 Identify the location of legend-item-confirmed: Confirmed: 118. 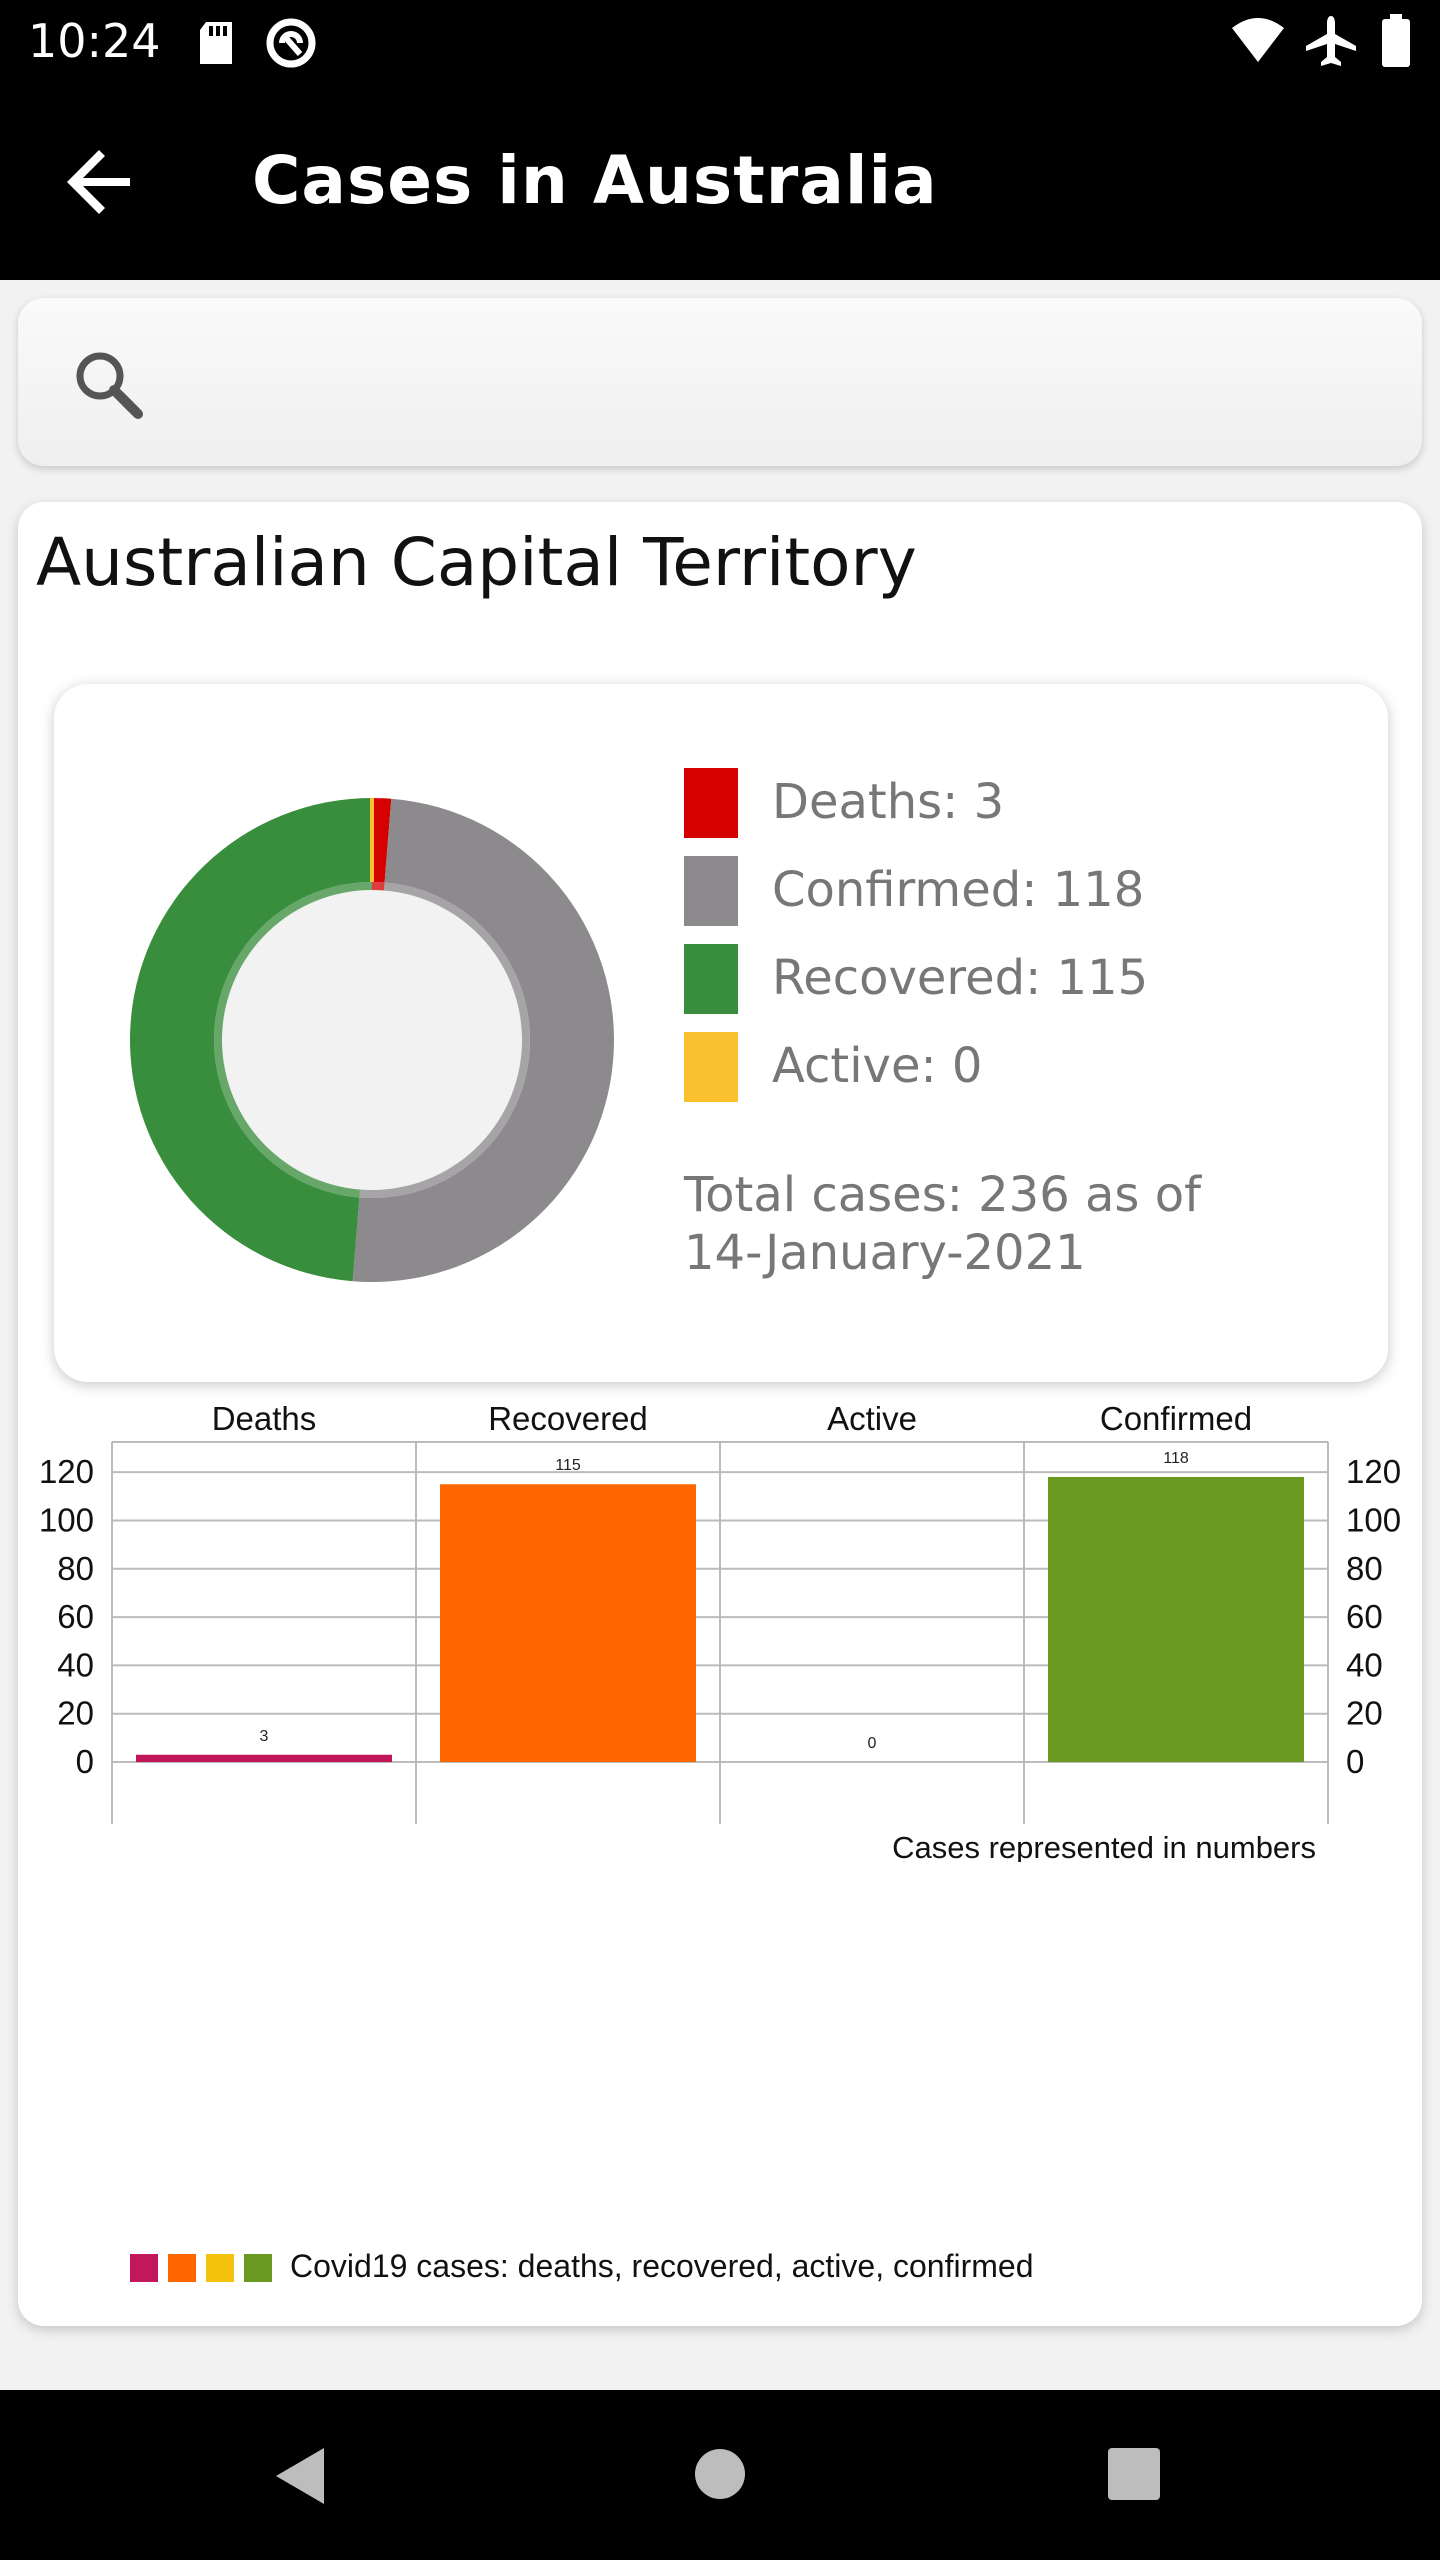
(1014, 891).